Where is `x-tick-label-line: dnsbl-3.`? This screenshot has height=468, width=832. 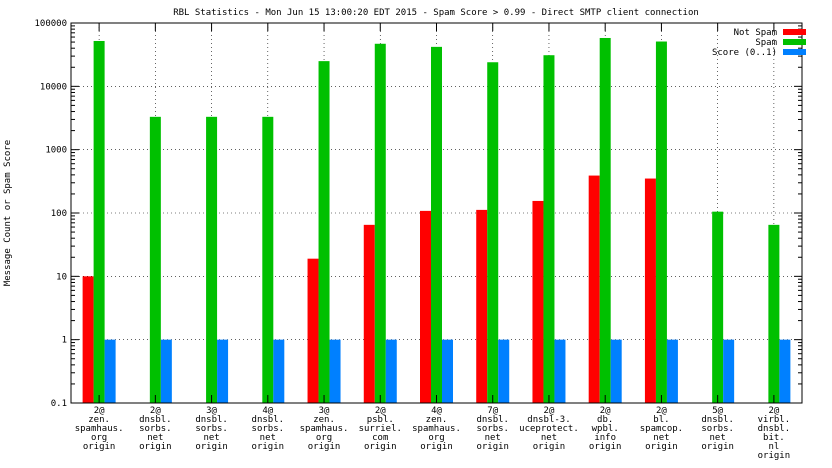 x-tick-label-line: dnsbl-3. is located at coordinates (548, 420).